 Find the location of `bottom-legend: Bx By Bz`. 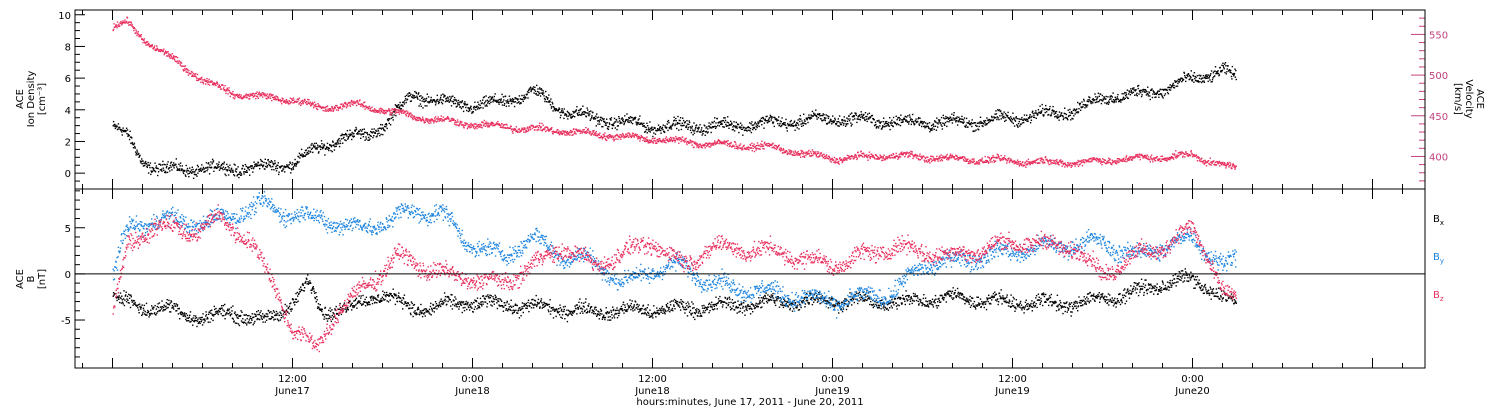

bottom-legend: Bx By Bz is located at coordinates (1438, 258).